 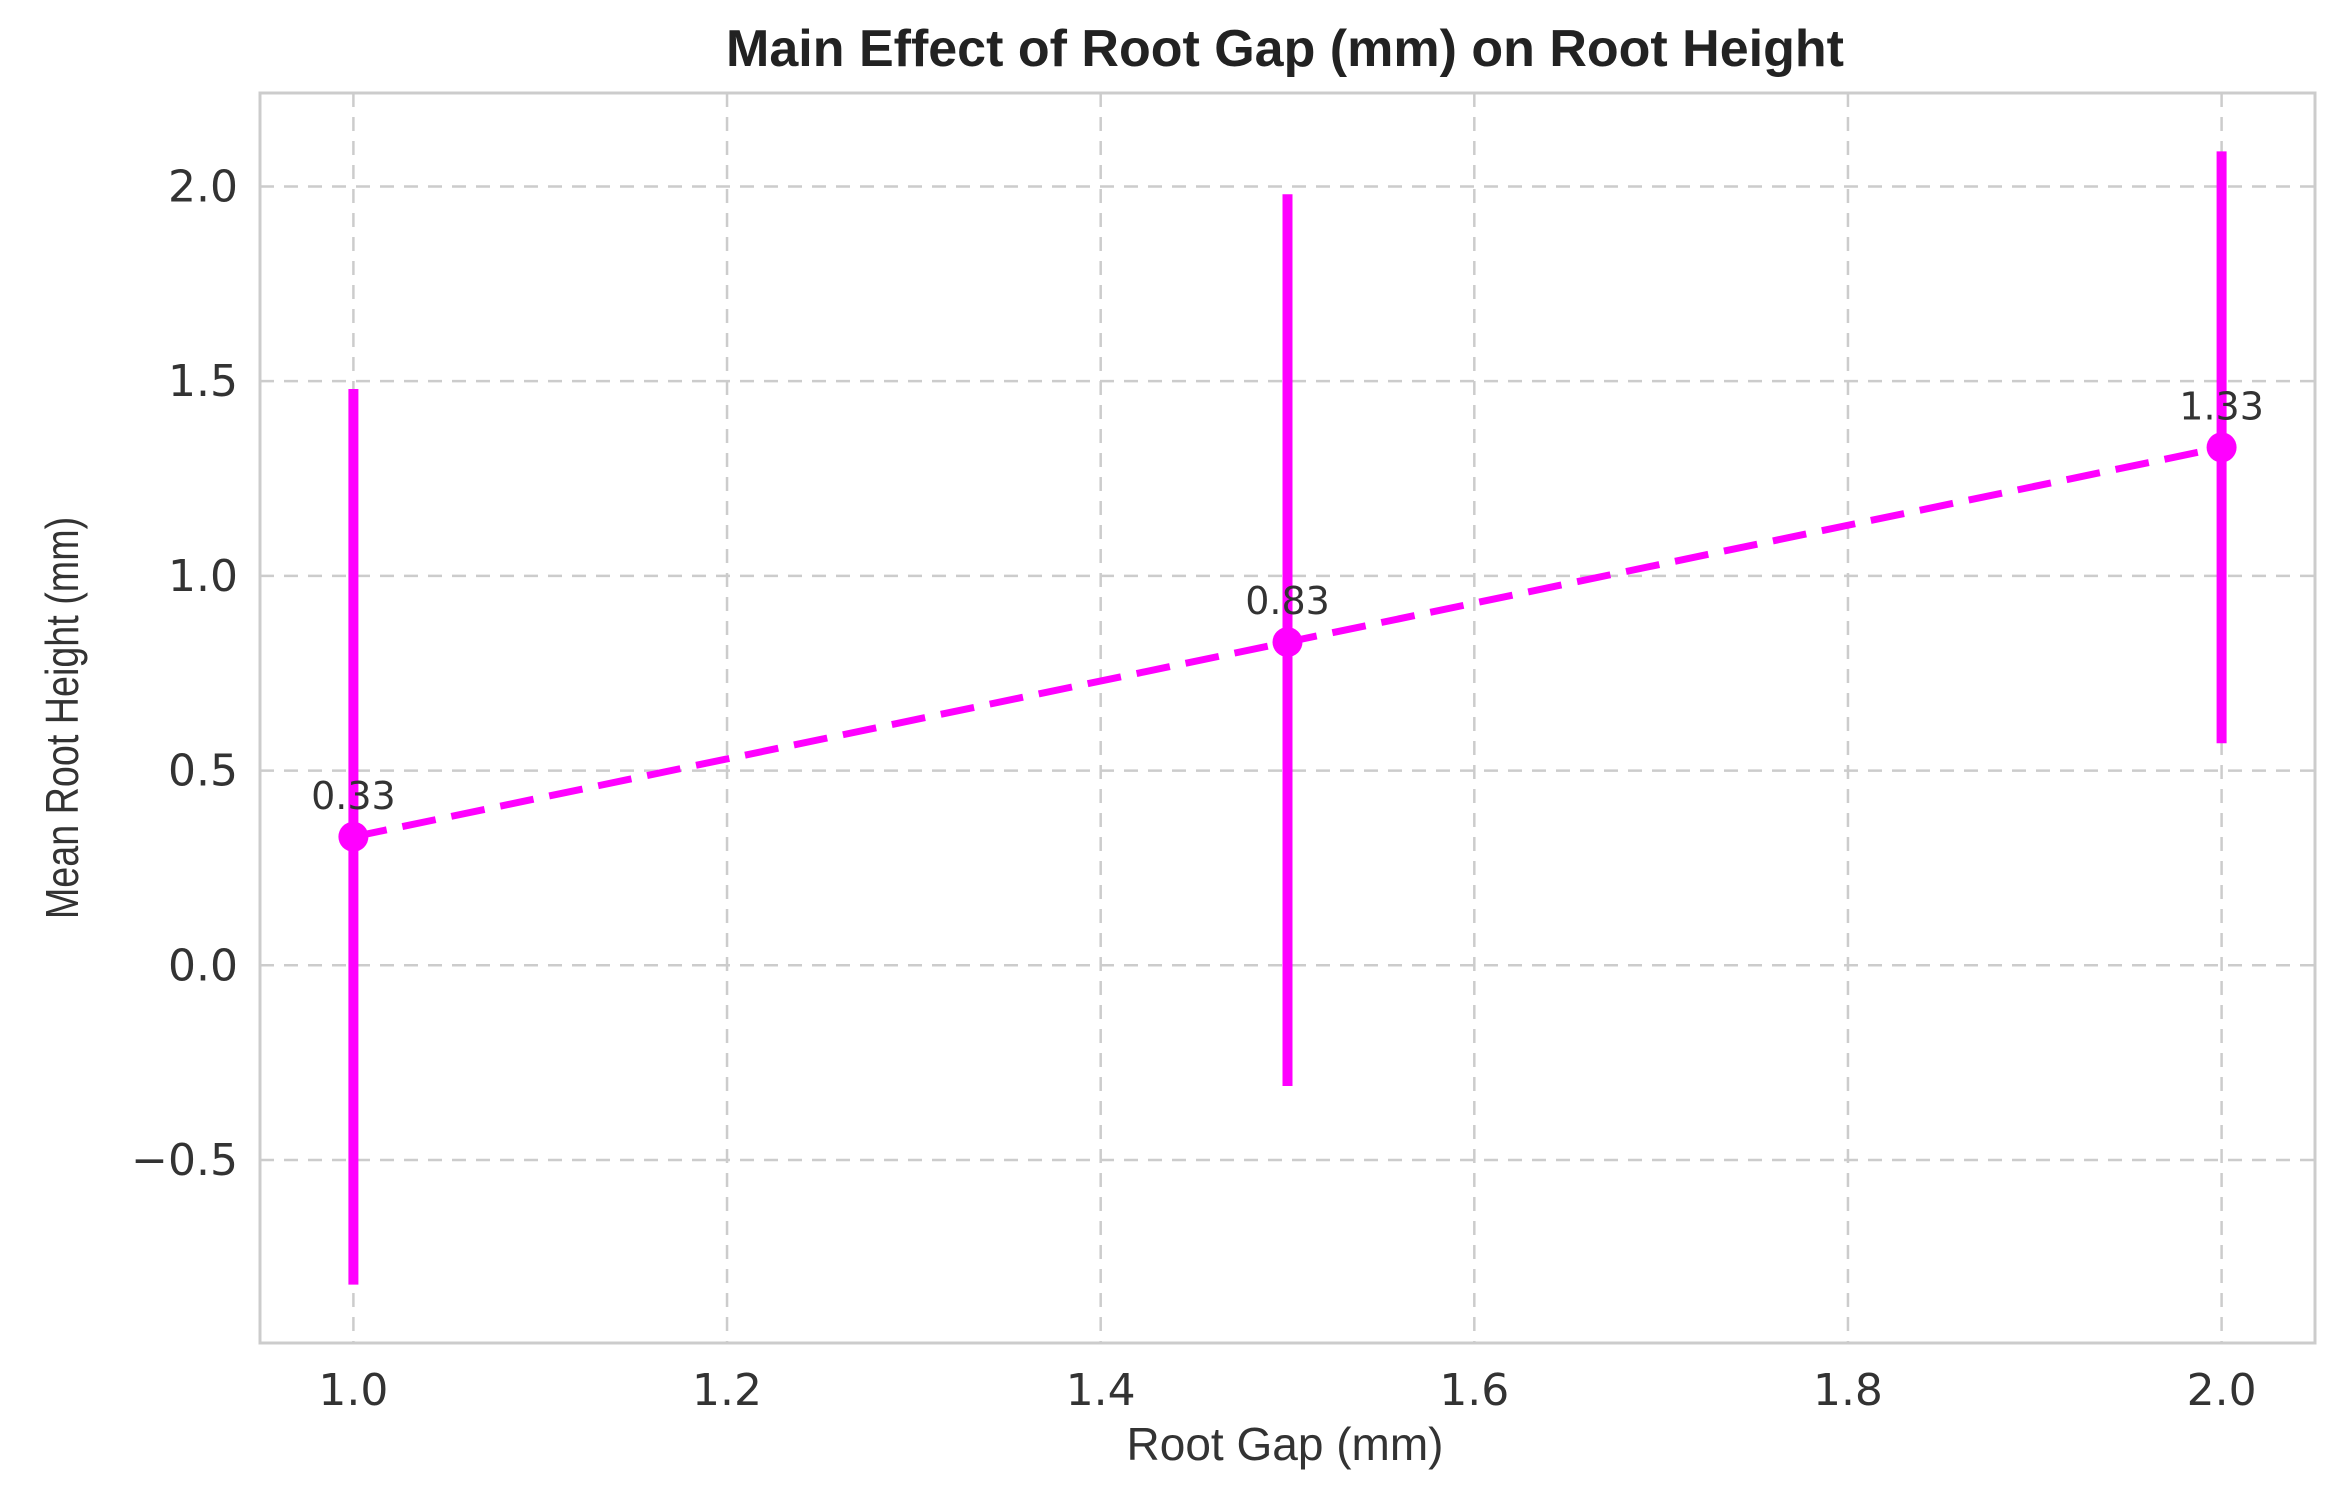 I want to click on y-tick-label: −0.5, so click(x=184, y=1160).